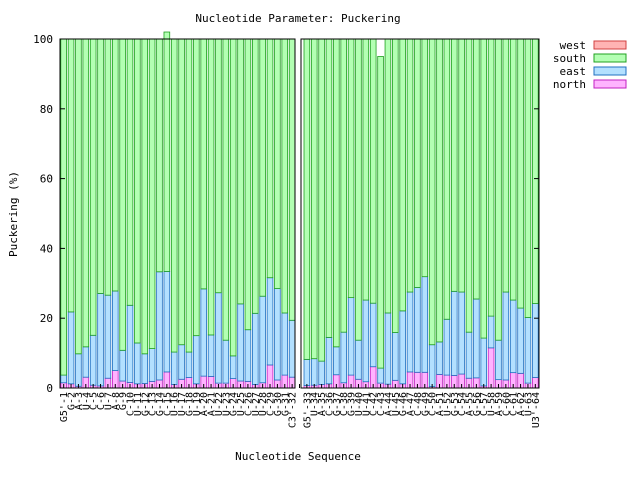 Image resolution: width=640 pixels, height=480 pixels. Describe the element at coordinates (396, 404) in the screenshot. I see `x-tick-label: U-45` at that location.